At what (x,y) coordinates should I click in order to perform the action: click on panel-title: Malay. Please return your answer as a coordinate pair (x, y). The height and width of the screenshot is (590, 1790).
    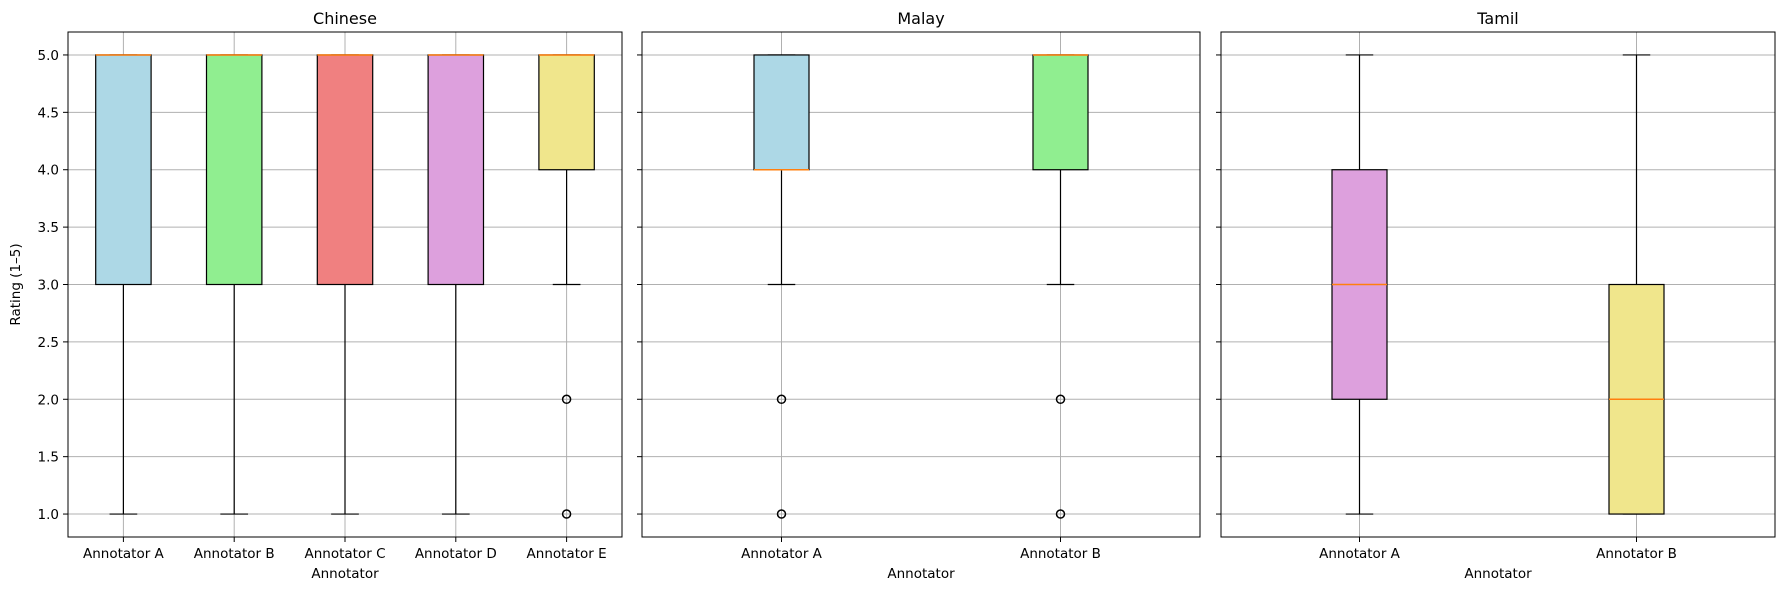
    Looking at the image, I should click on (920, 18).